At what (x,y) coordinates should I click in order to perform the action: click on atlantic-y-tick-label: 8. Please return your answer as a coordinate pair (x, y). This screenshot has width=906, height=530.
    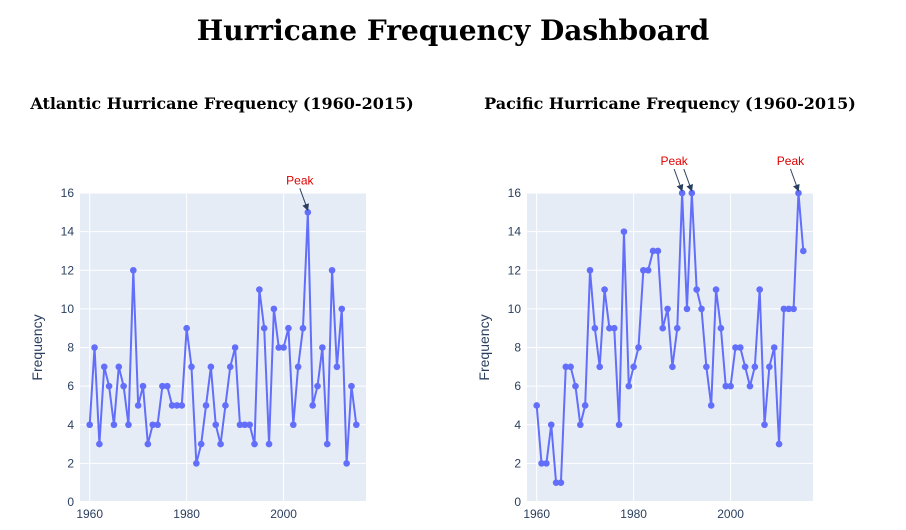
    Looking at the image, I should click on (70, 348).